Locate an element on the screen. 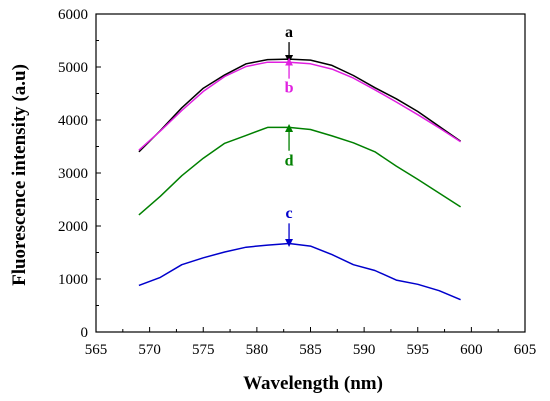 The height and width of the screenshot is (401, 550). series-line-a is located at coordinates (300, 105).